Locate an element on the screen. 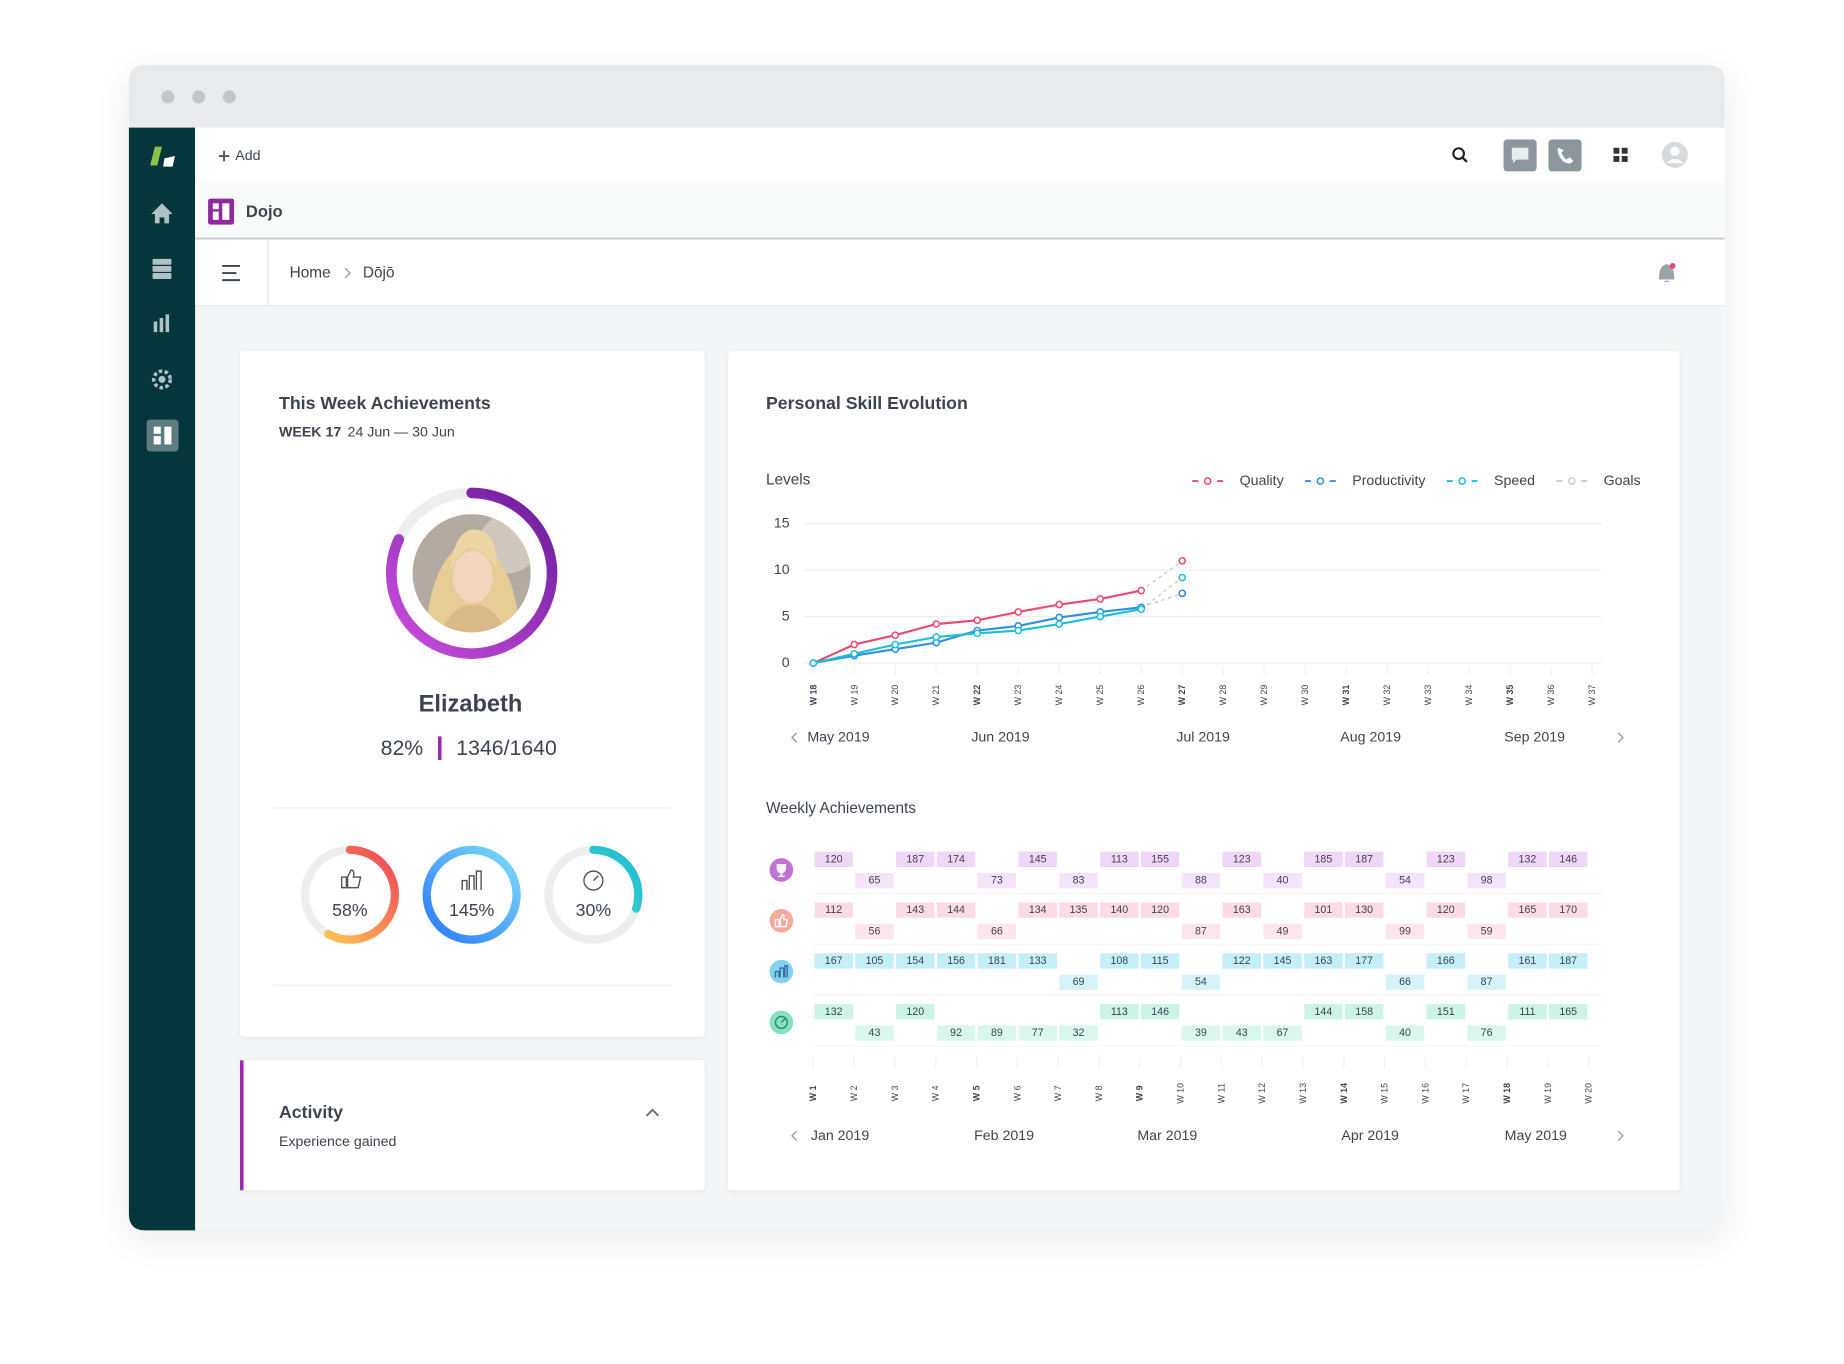  y-tick-label: 10 is located at coordinates (782, 570).